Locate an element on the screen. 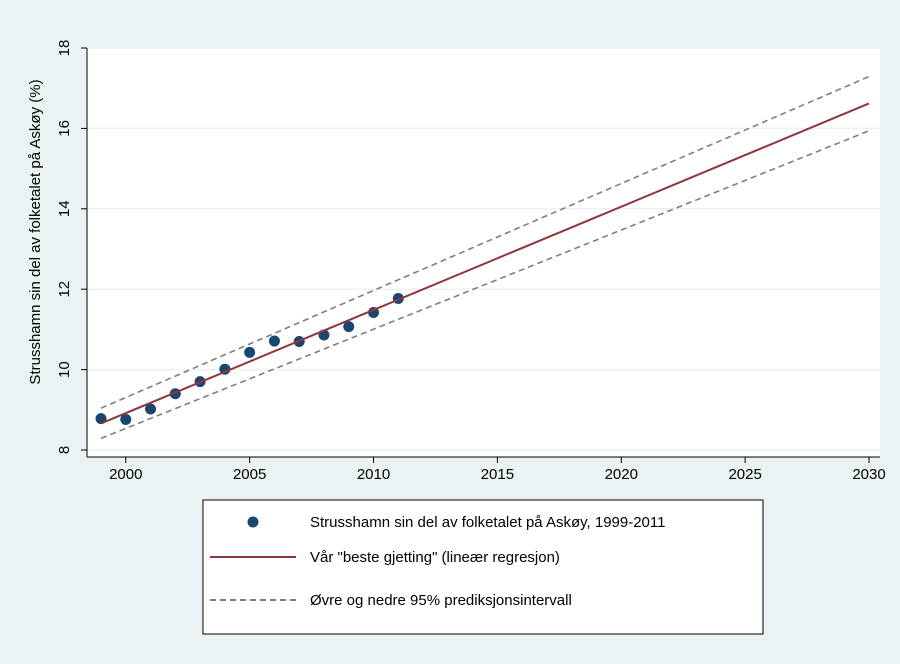 This screenshot has width=900, height=664. x-ticks: 2000 2005 2010 2015 2020 2025 2030 is located at coordinates (497, 470).